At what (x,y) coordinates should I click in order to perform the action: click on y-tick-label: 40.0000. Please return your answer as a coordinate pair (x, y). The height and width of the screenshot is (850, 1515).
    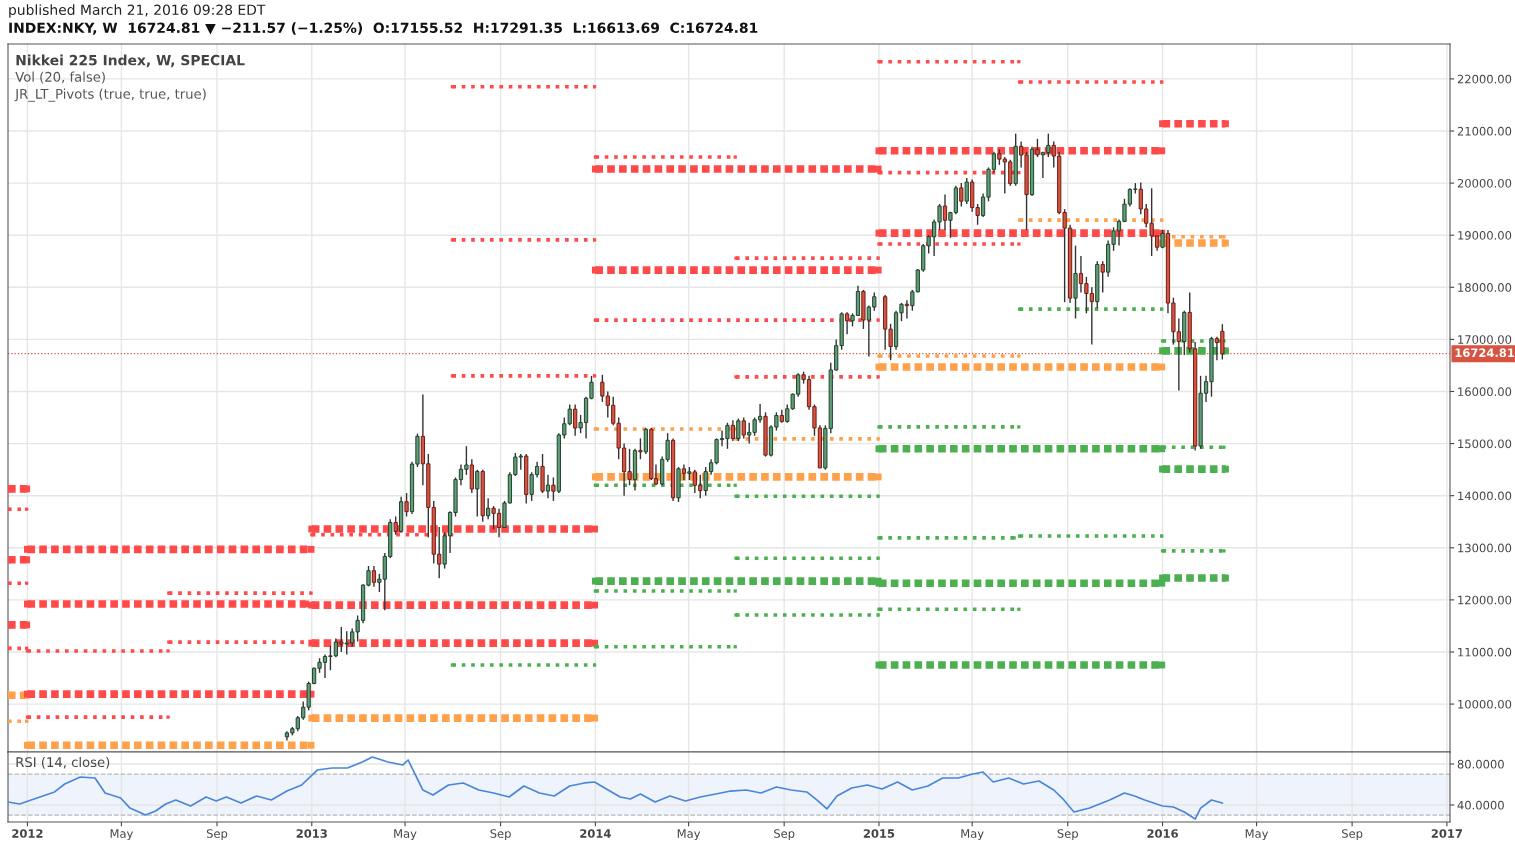
    Looking at the image, I should click on (1480, 805).